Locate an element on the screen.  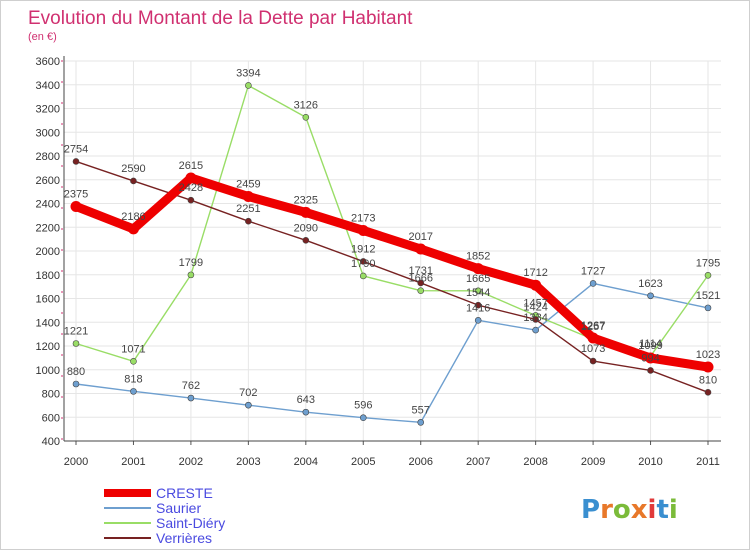
data-label: 2325 is located at coordinates (306, 200).